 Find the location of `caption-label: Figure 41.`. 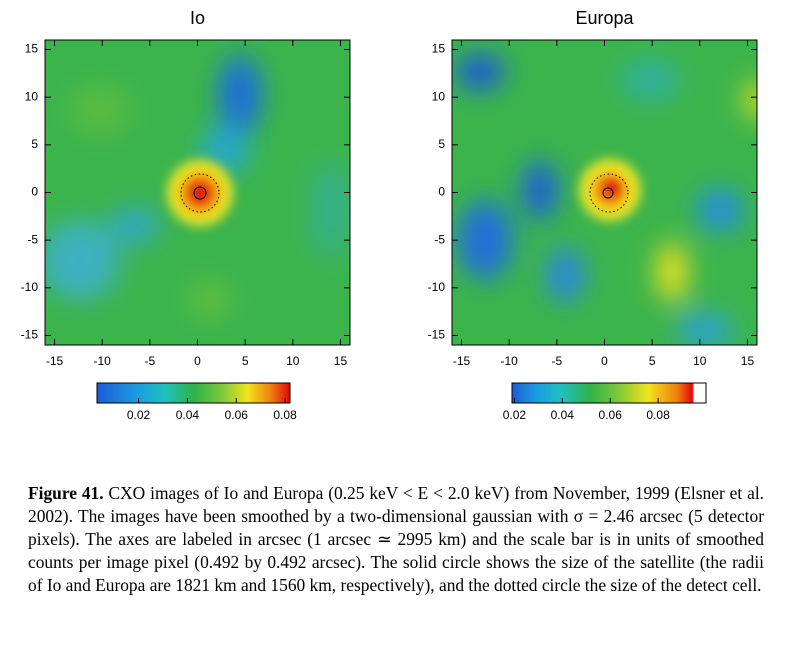

caption-label: Figure 41. is located at coordinates (66, 493).